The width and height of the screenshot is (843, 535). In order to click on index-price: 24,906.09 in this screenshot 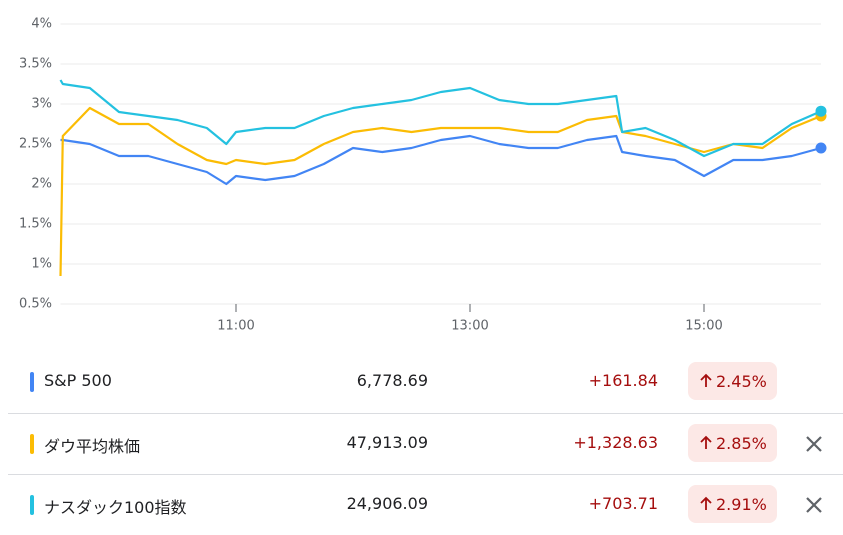, I will do `click(387, 503)`.